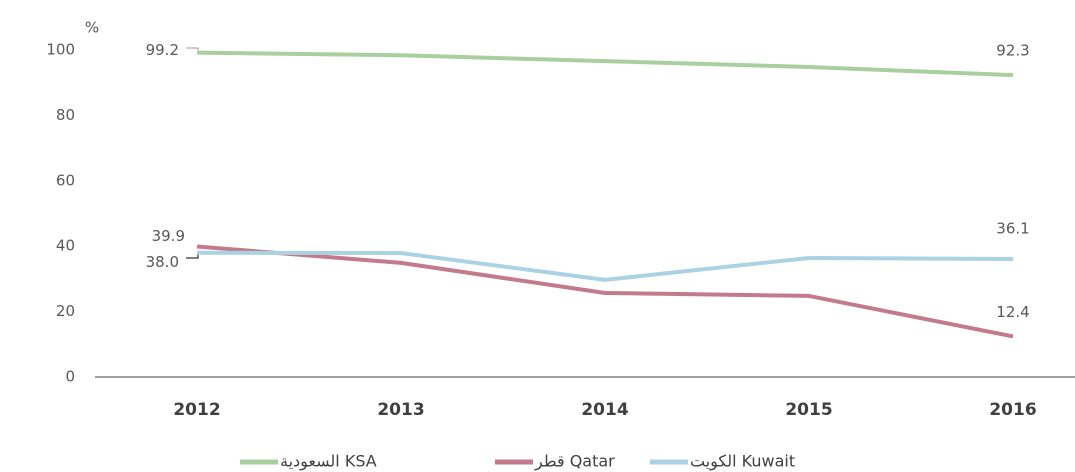  I want to click on x-tick-label: 2013, so click(400, 410).